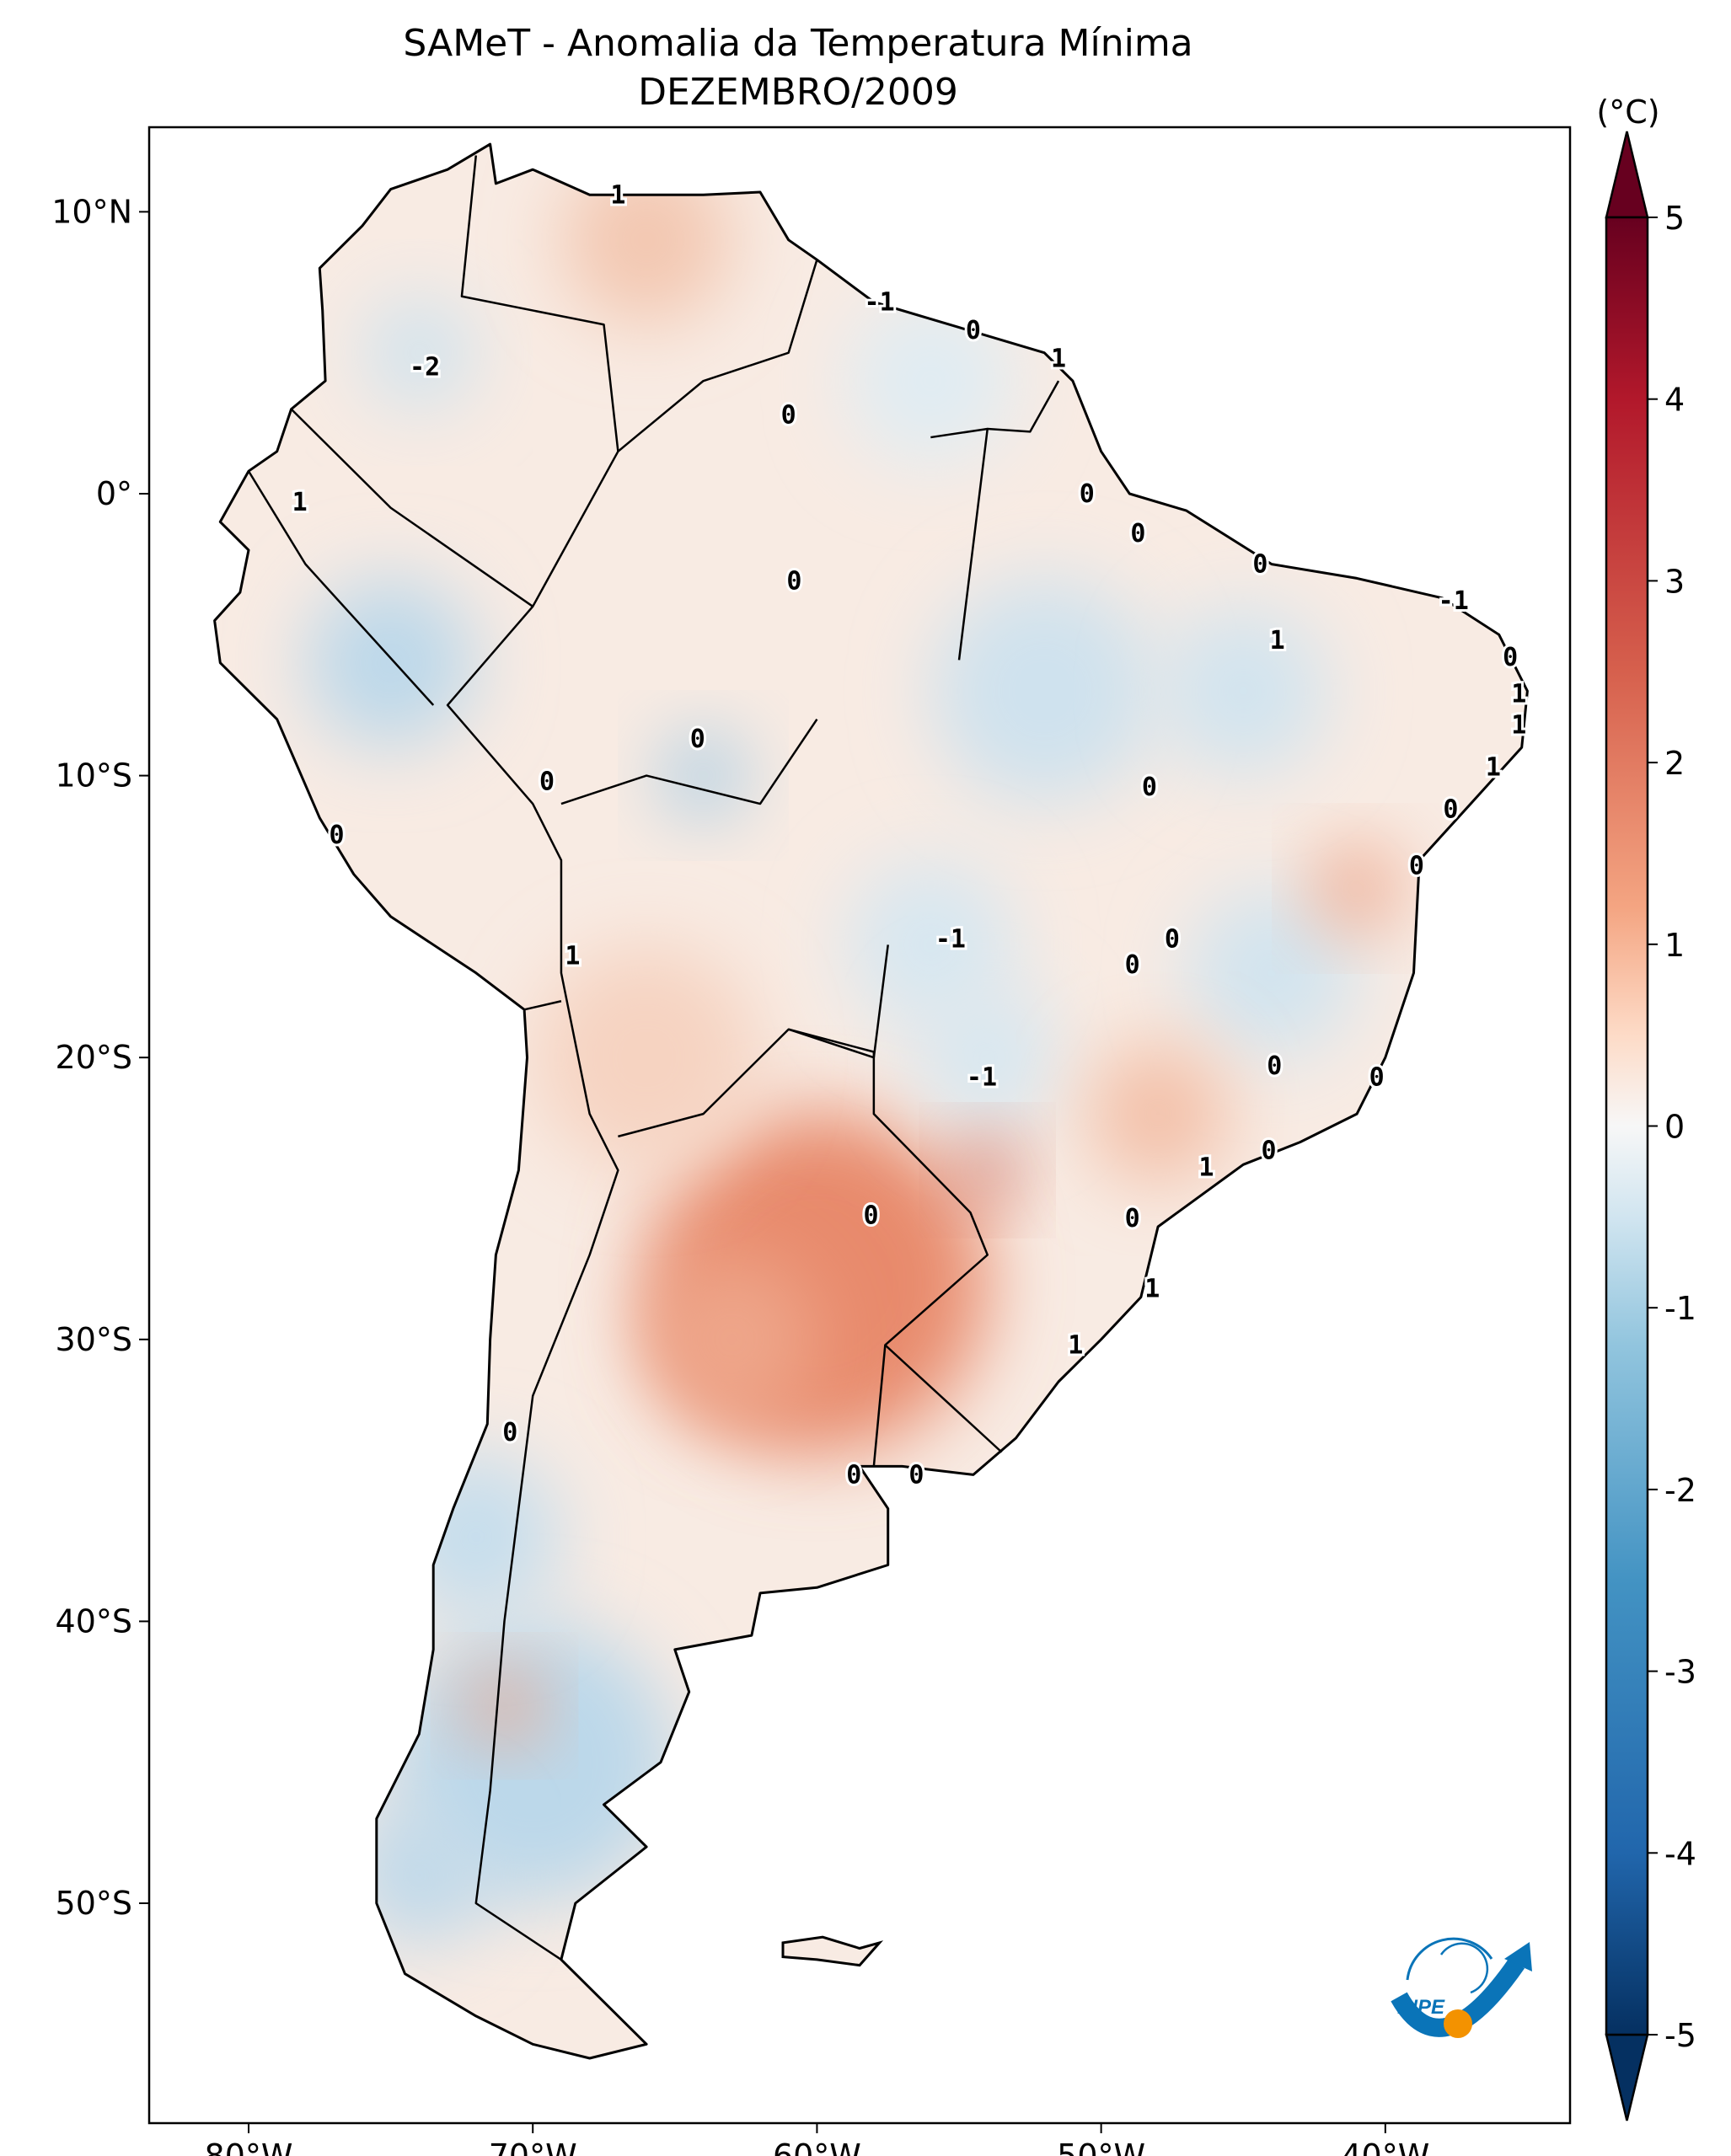 Image resolution: width=1731 pixels, height=2156 pixels. Describe the element at coordinates (1674, 581) in the screenshot. I see `colorbar-tick-label: 3` at that location.